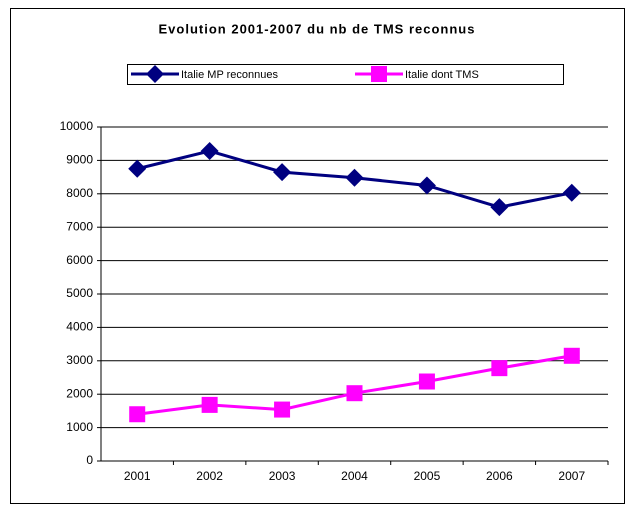 This screenshot has height=516, width=635. What do you see at coordinates (345, 74) in the screenshot?
I see `legend-box` at bounding box center [345, 74].